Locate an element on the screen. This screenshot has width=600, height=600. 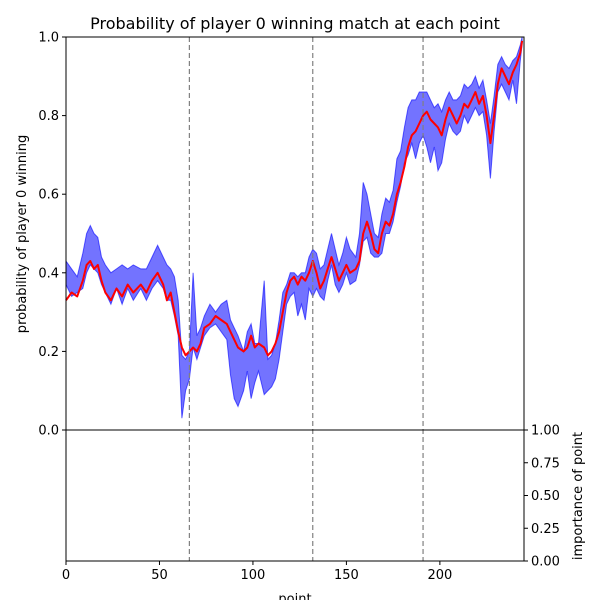
y2-tick-label: 1.00 is located at coordinates (545, 431).